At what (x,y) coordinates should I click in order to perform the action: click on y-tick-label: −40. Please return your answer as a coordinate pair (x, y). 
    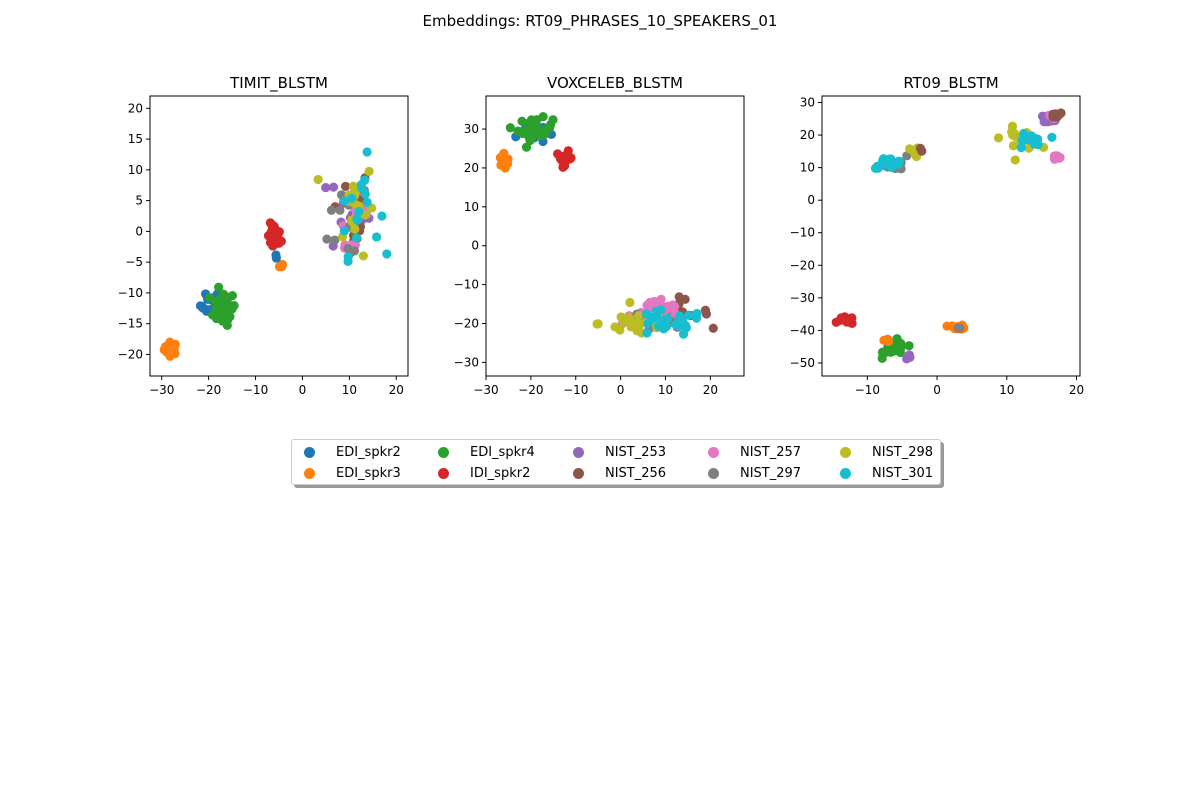
    Looking at the image, I should click on (802, 330).